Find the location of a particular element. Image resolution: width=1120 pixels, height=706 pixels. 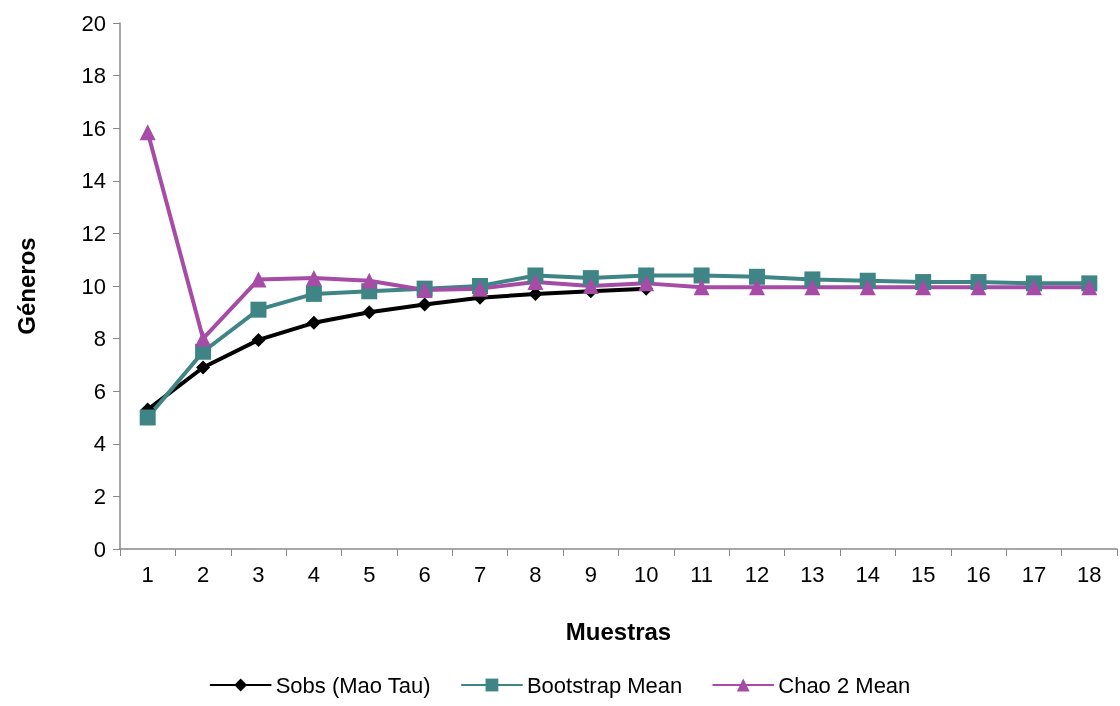

x-tick-label: 18 is located at coordinates (1089, 574).